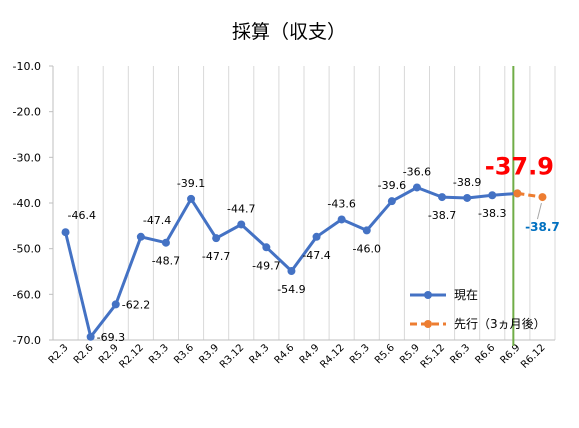 Image resolution: width=579 pixels, height=428 pixels. What do you see at coordinates (291, 289) in the screenshot?
I see `data-label: -54.9` at bounding box center [291, 289].